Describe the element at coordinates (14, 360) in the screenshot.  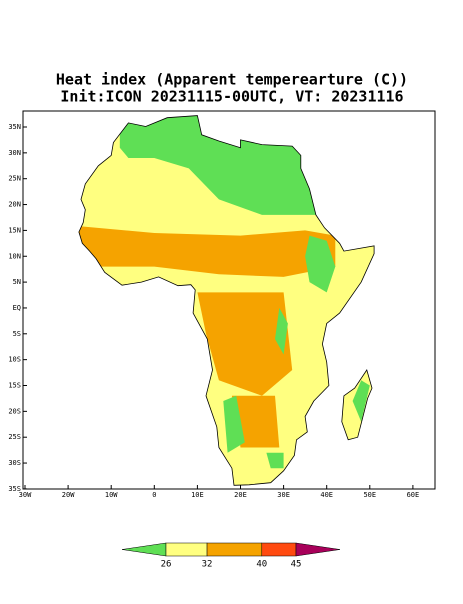
I see `lat-tick-label: 10S` at that location.